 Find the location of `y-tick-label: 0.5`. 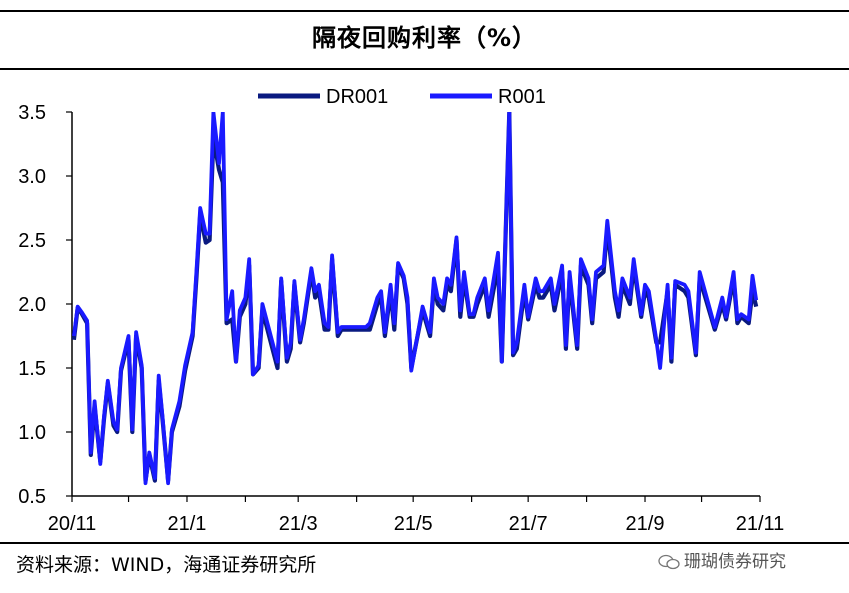

y-tick-label: 0.5 is located at coordinates (32, 497).